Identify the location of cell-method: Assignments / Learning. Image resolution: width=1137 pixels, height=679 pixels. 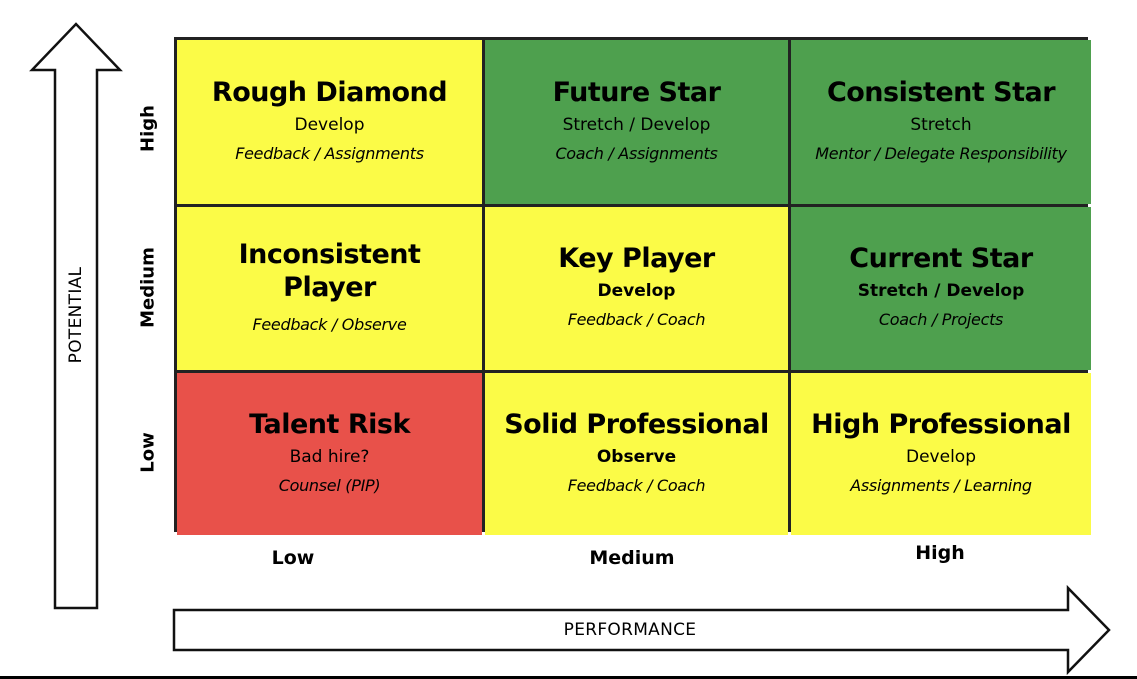
(941, 485).